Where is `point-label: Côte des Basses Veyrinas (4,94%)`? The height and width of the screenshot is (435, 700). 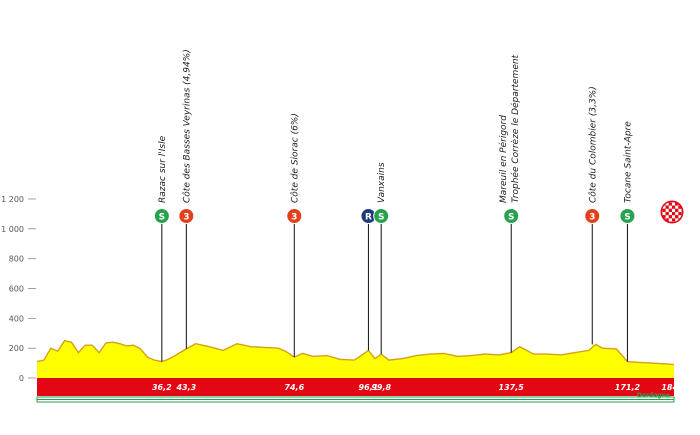 point-label: Côte des Basses Veyrinas (4,94%) is located at coordinates (186, 126).